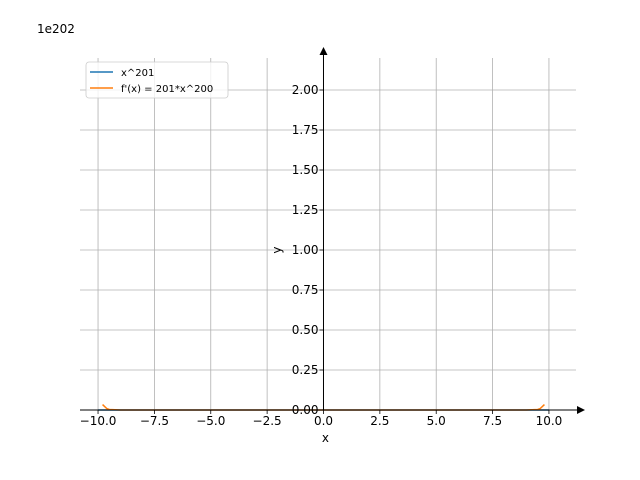  I want to click on legend: x^201 f'(x) = 201*x^200, so click(157, 80).